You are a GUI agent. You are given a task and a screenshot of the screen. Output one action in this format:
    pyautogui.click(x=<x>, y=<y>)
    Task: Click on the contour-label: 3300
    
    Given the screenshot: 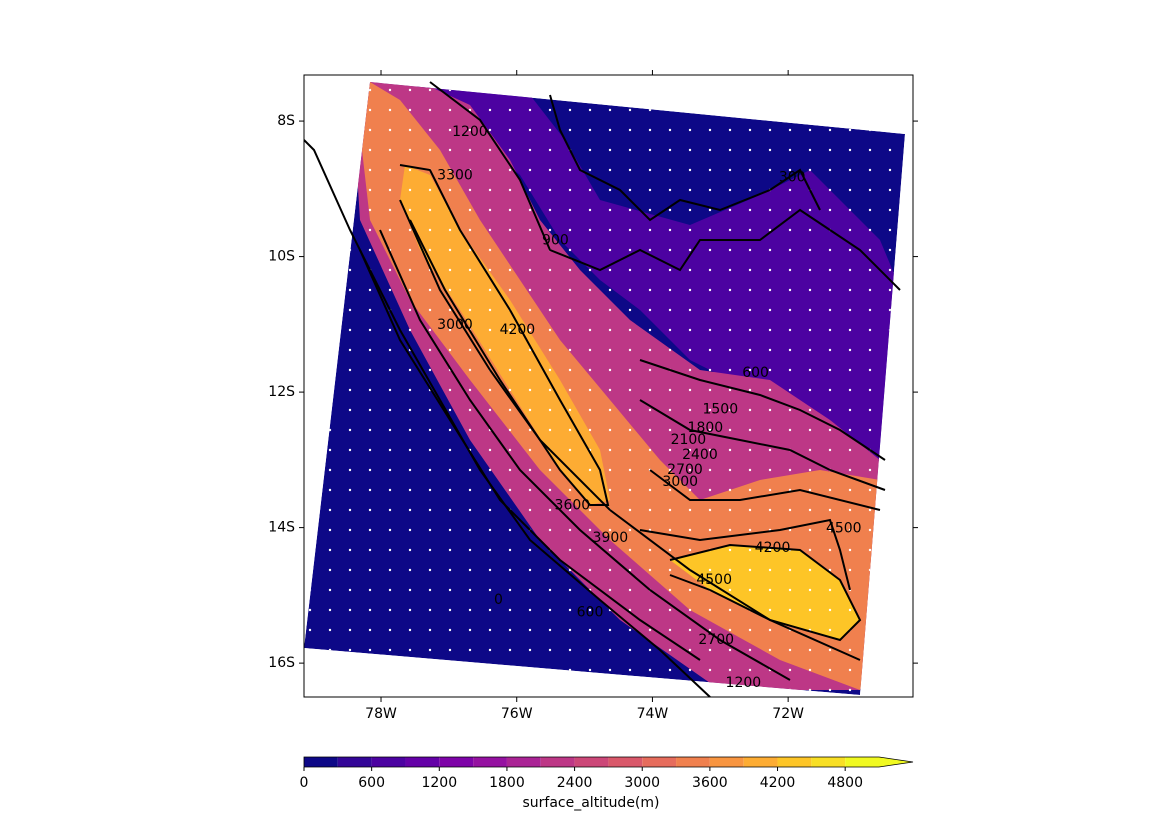 What is the action you would take?
    pyautogui.click(x=455, y=175)
    